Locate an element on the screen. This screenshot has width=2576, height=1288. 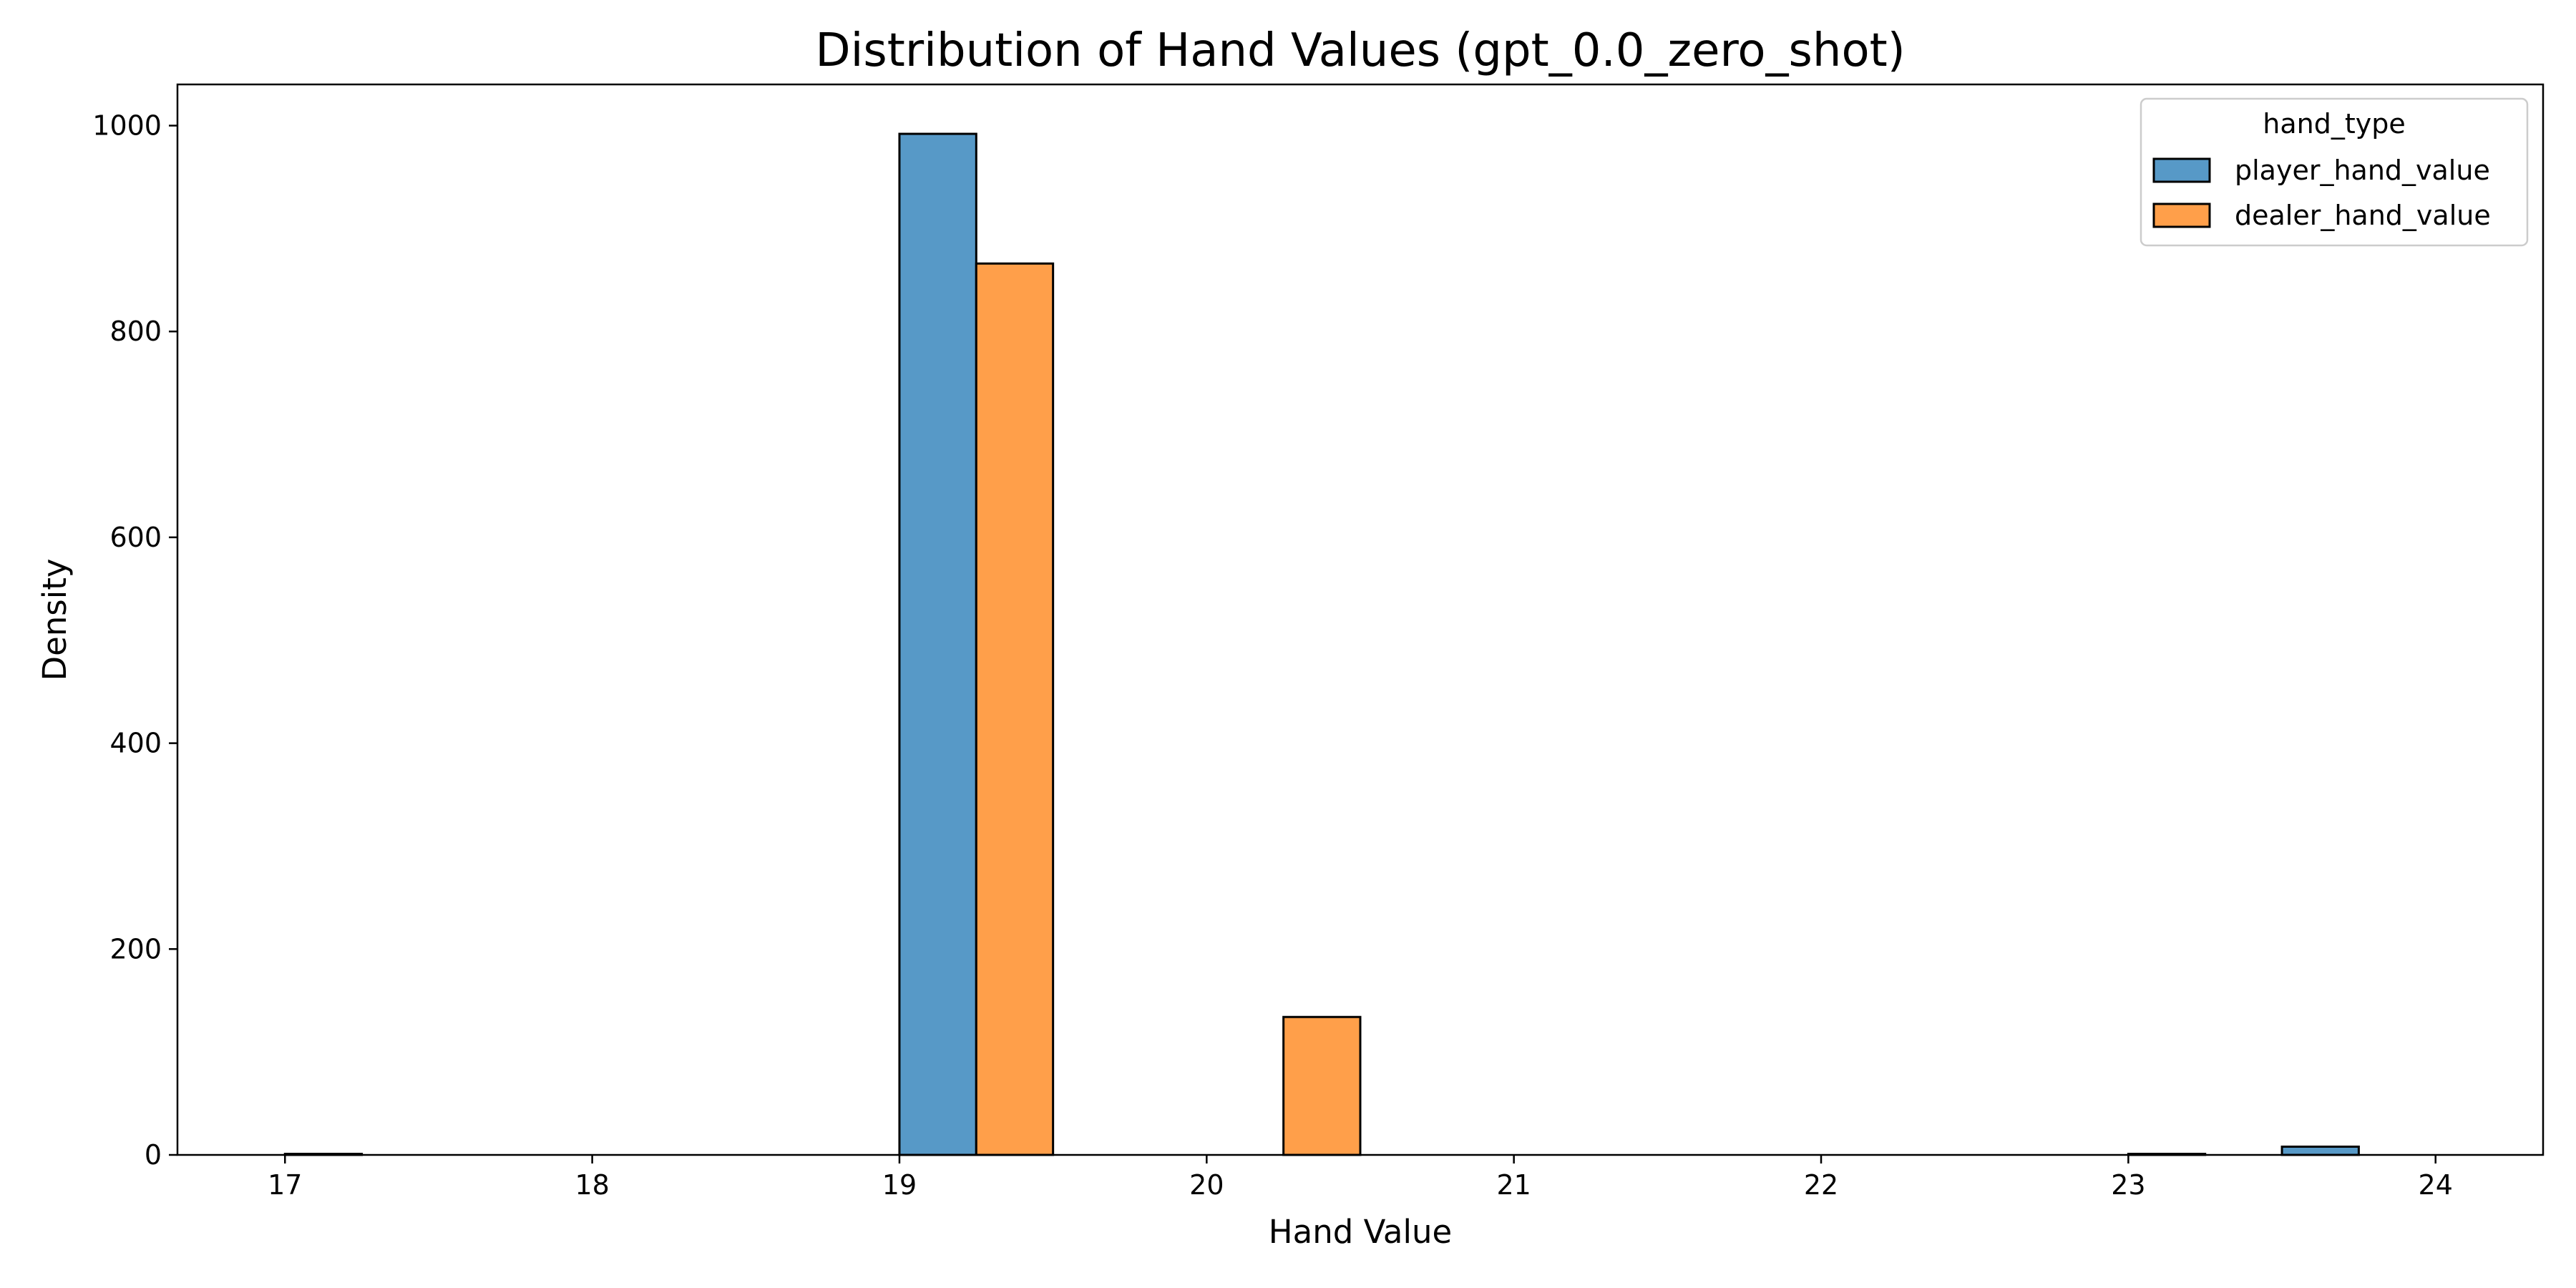
legend-box is located at coordinates (2334, 172).